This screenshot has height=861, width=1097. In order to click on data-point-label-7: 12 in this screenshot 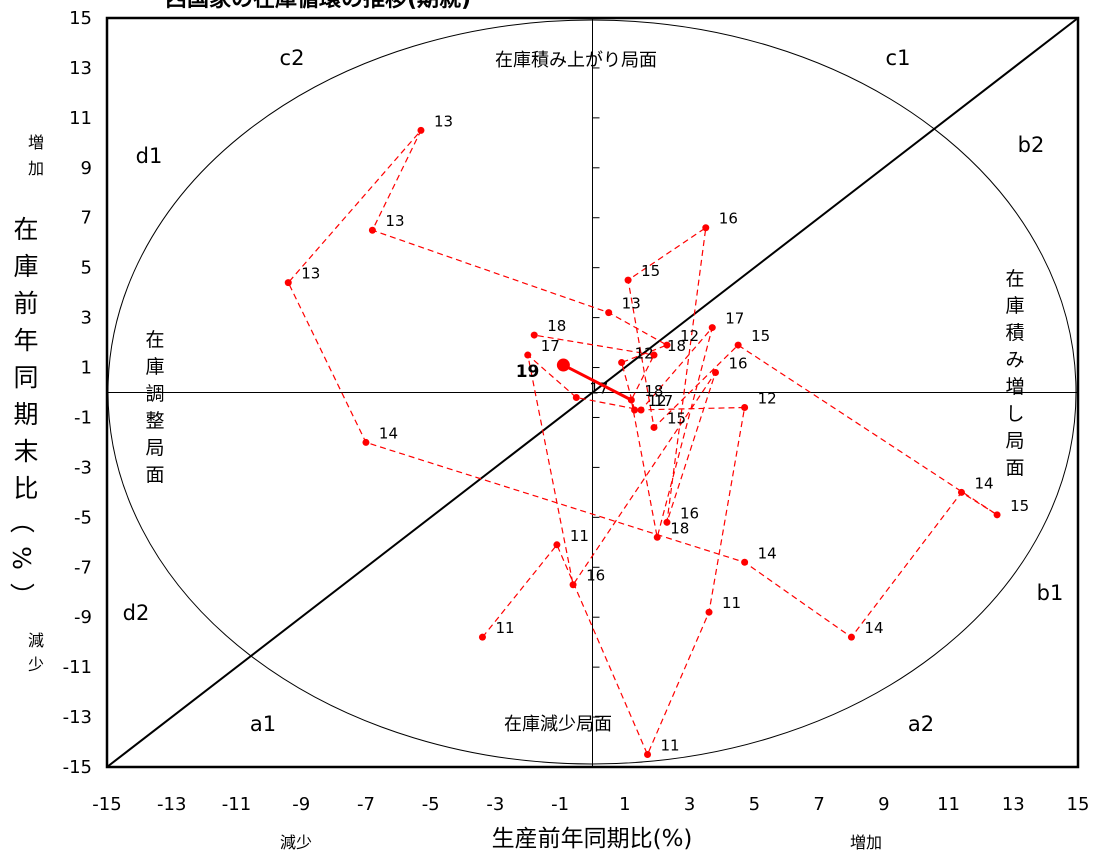, I will do `click(689, 336)`.